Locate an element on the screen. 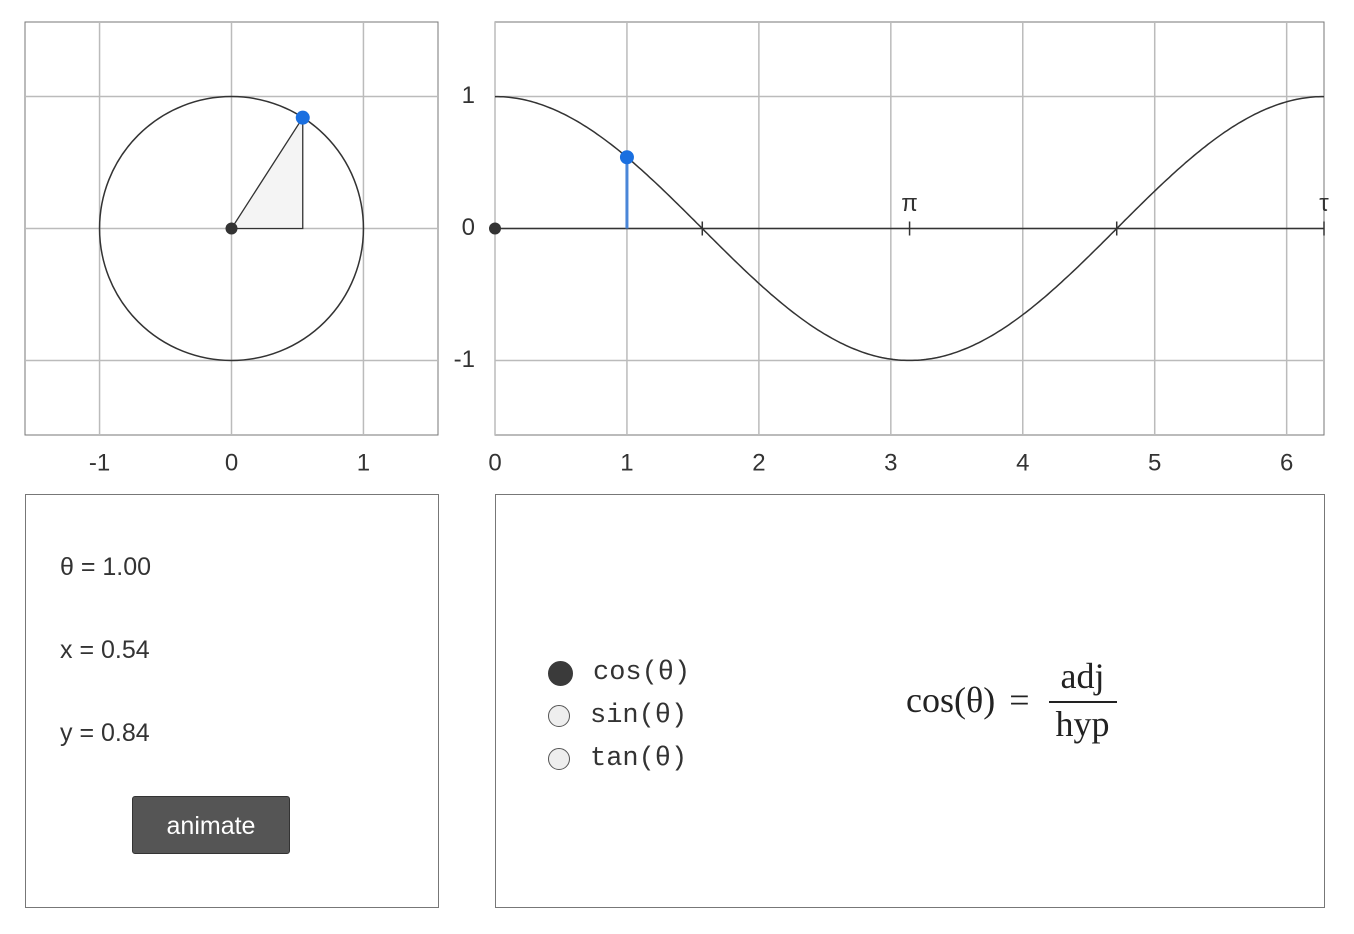 This screenshot has height=934, width=1354. radio-label: tan(θ) is located at coordinates (639, 759).